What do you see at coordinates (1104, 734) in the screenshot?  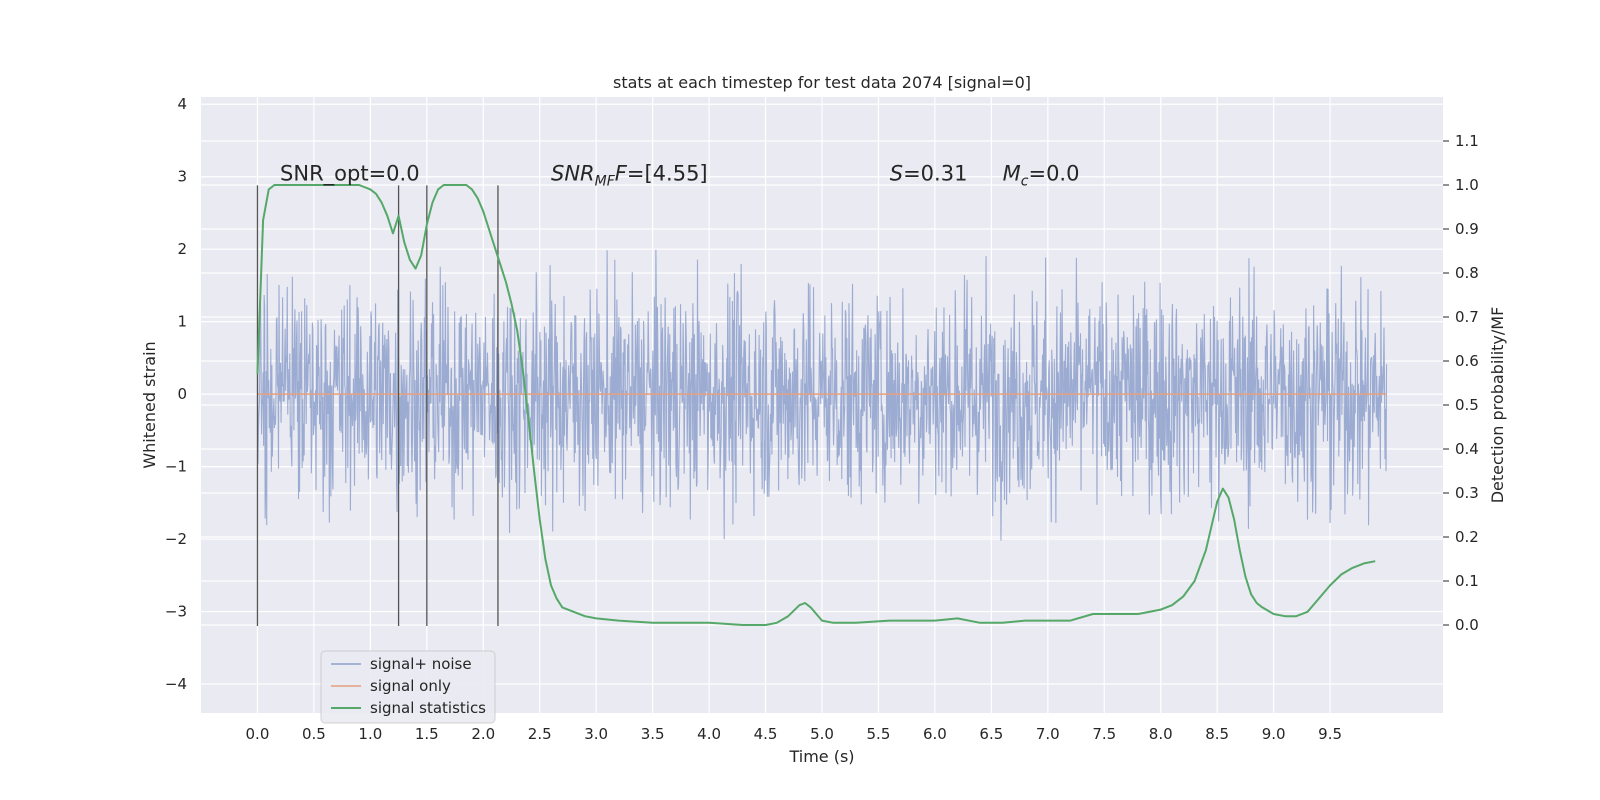 I see `x-tick-label: 7.5` at bounding box center [1104, 734].